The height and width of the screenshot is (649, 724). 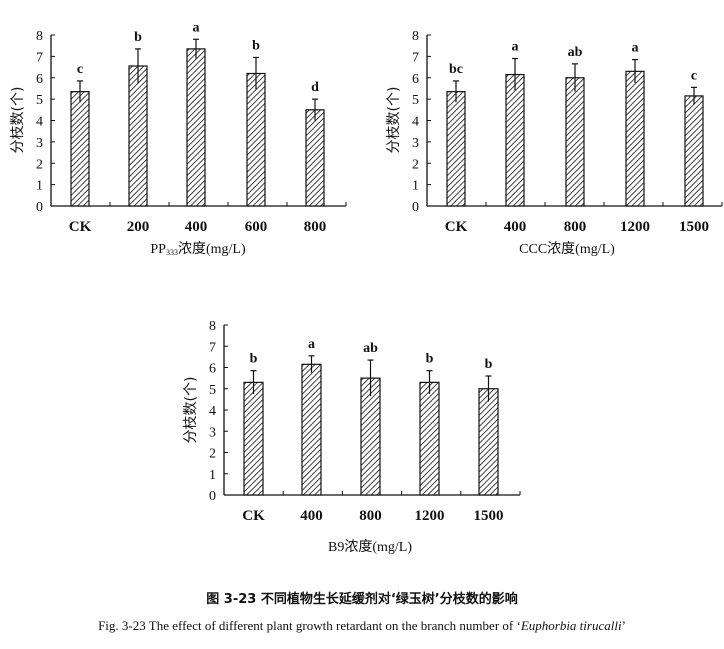 What do you see at coordinates (567, 249) in the screenshot?
I see `x-axis-label: CCC浓度(mg/L)` at bounding box center [567, 249].